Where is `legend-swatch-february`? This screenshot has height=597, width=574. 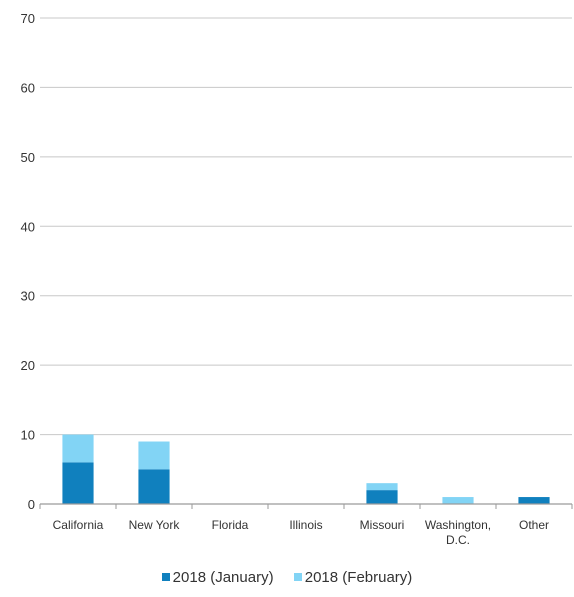
legend-swatch-february is located at coordinates (297, 577).